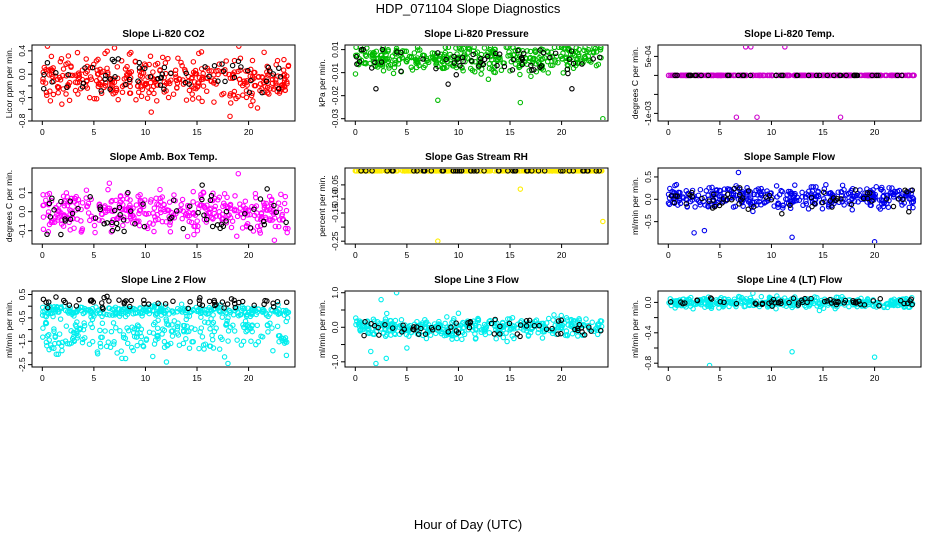 The image size is (936, 540). I want to click on y-tick-label: -0.8, so click(22, 120).